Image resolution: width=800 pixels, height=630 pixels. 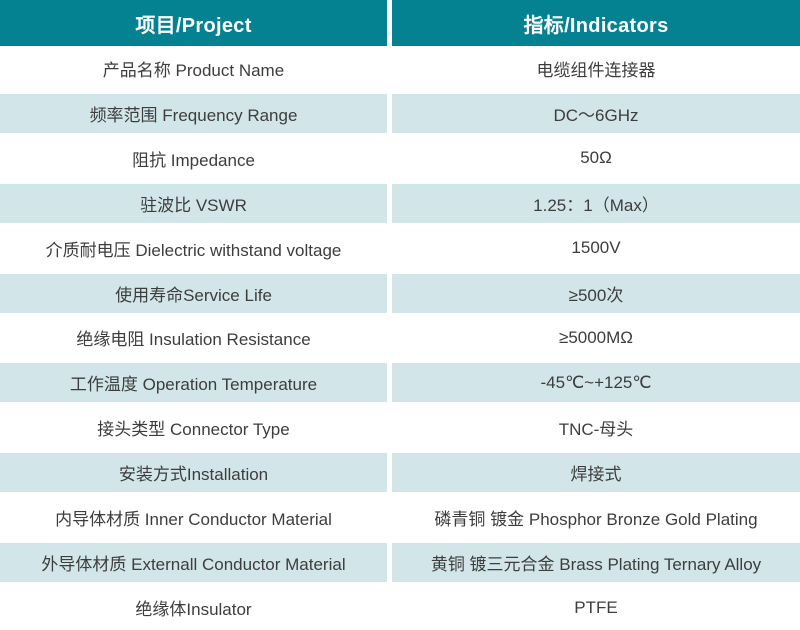 What do you see at coordinates (596, 518) in the screenshot?
I see `indicator-cell: 磷青铜 镀金 Phosphor Bronze Gold Plating` at bounding box center [596, 518].